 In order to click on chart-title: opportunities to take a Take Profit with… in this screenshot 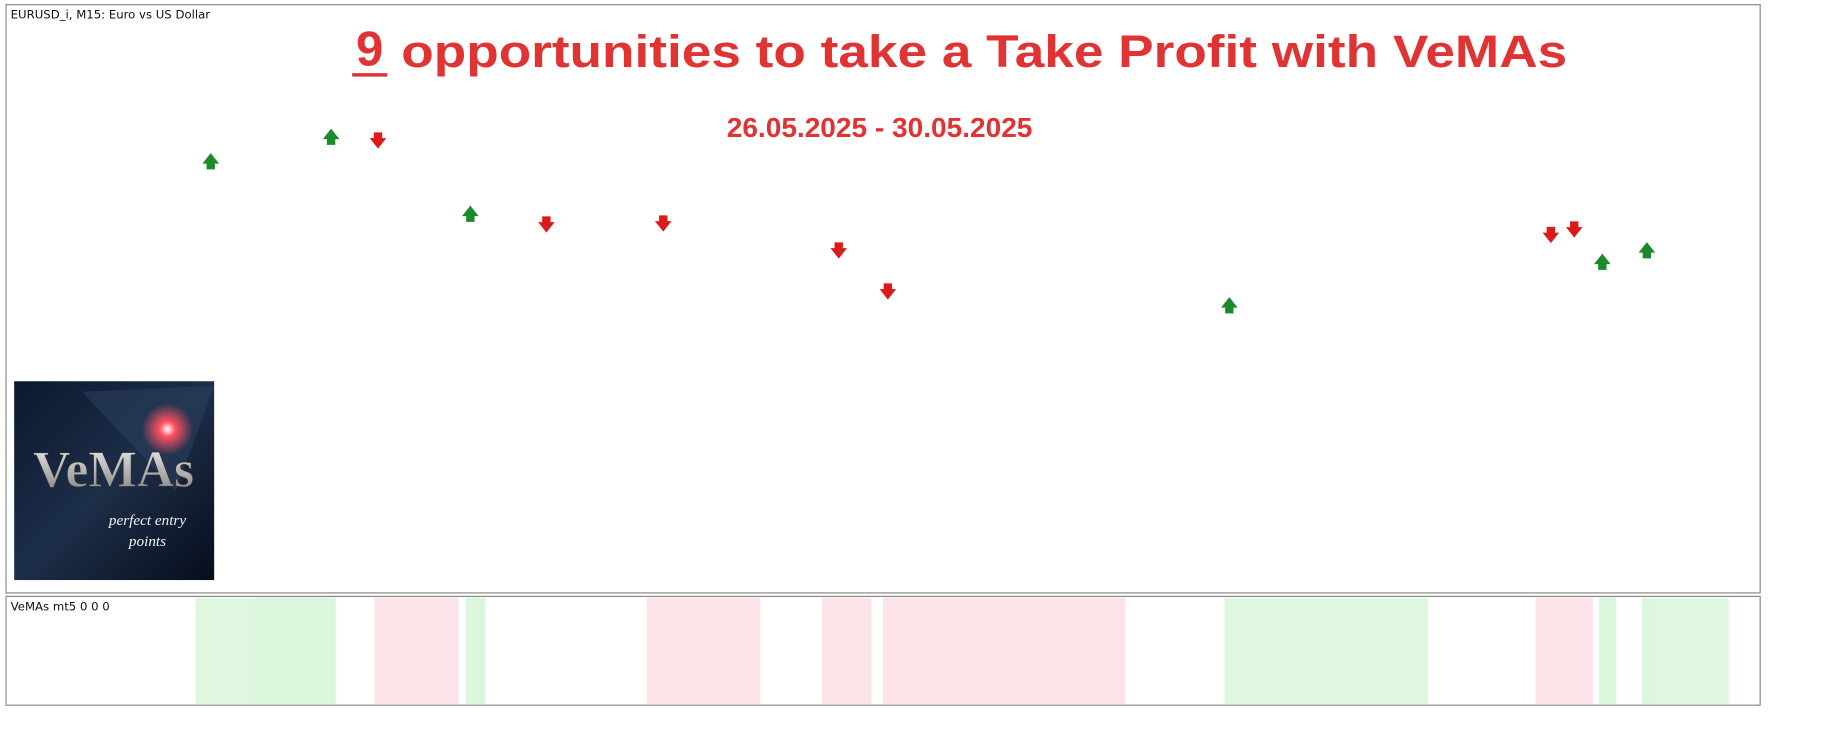, I will do `click(984, 51)`.